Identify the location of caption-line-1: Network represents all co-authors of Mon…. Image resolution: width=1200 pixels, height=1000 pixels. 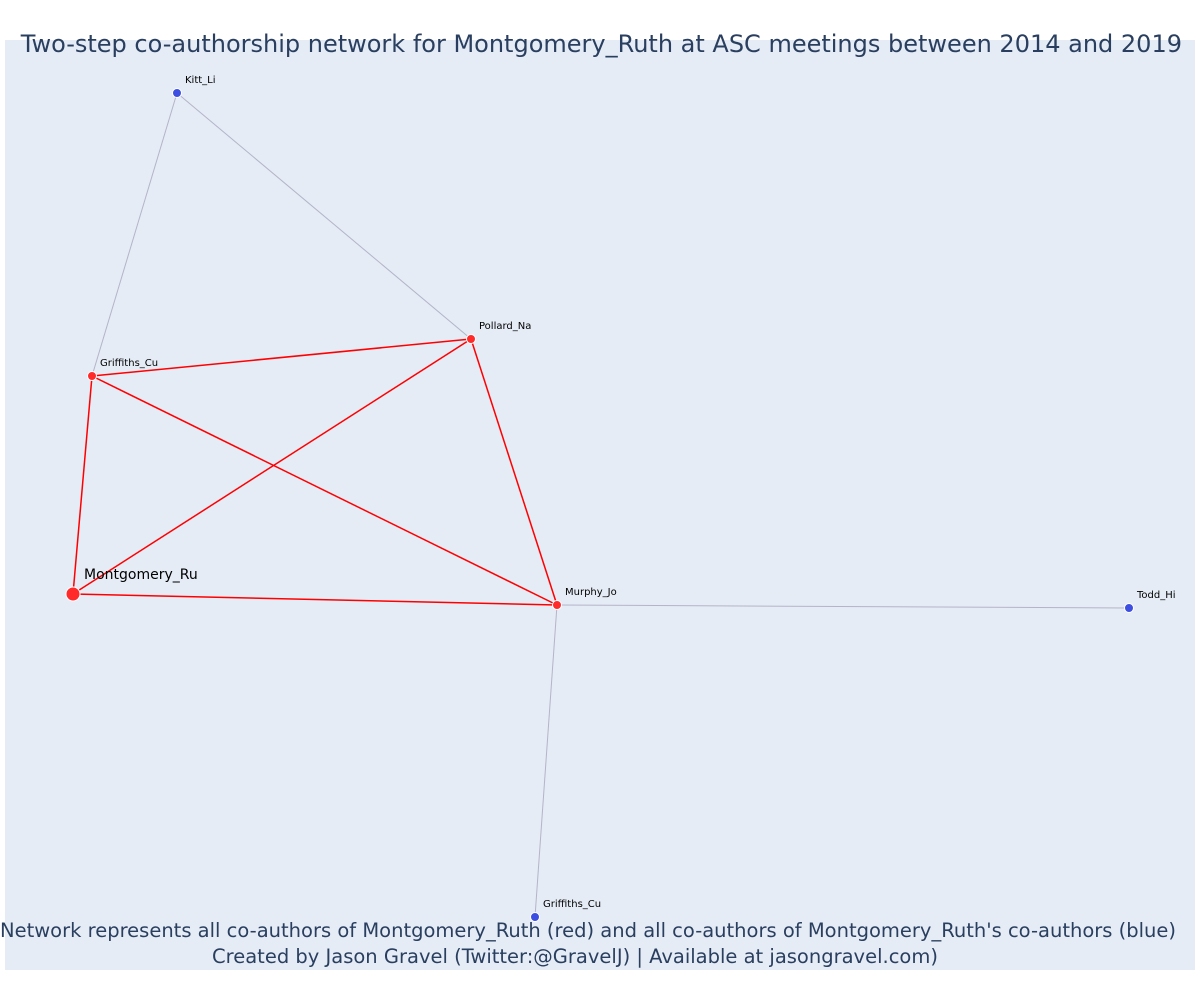
(588, 930).